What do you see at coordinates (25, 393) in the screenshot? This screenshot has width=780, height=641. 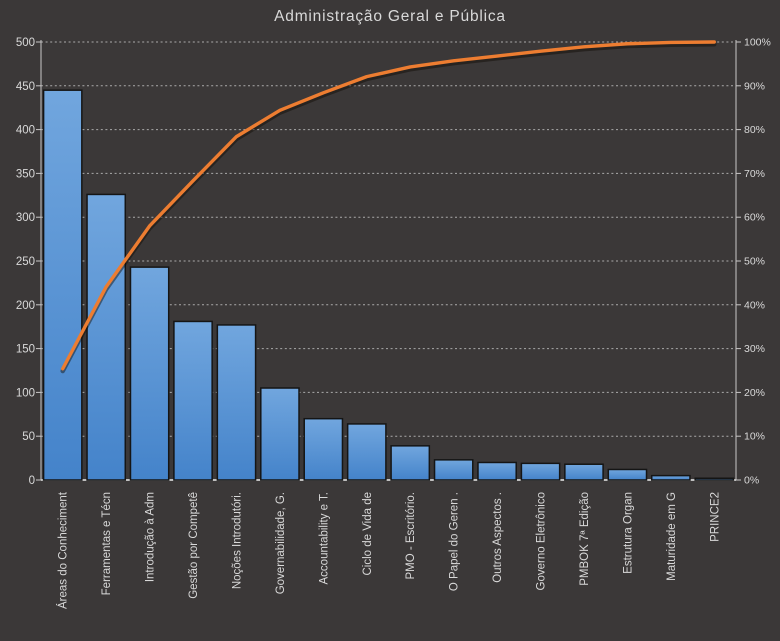 I see `y-axis-tick-label: 100` at bounding box center [25, 393].